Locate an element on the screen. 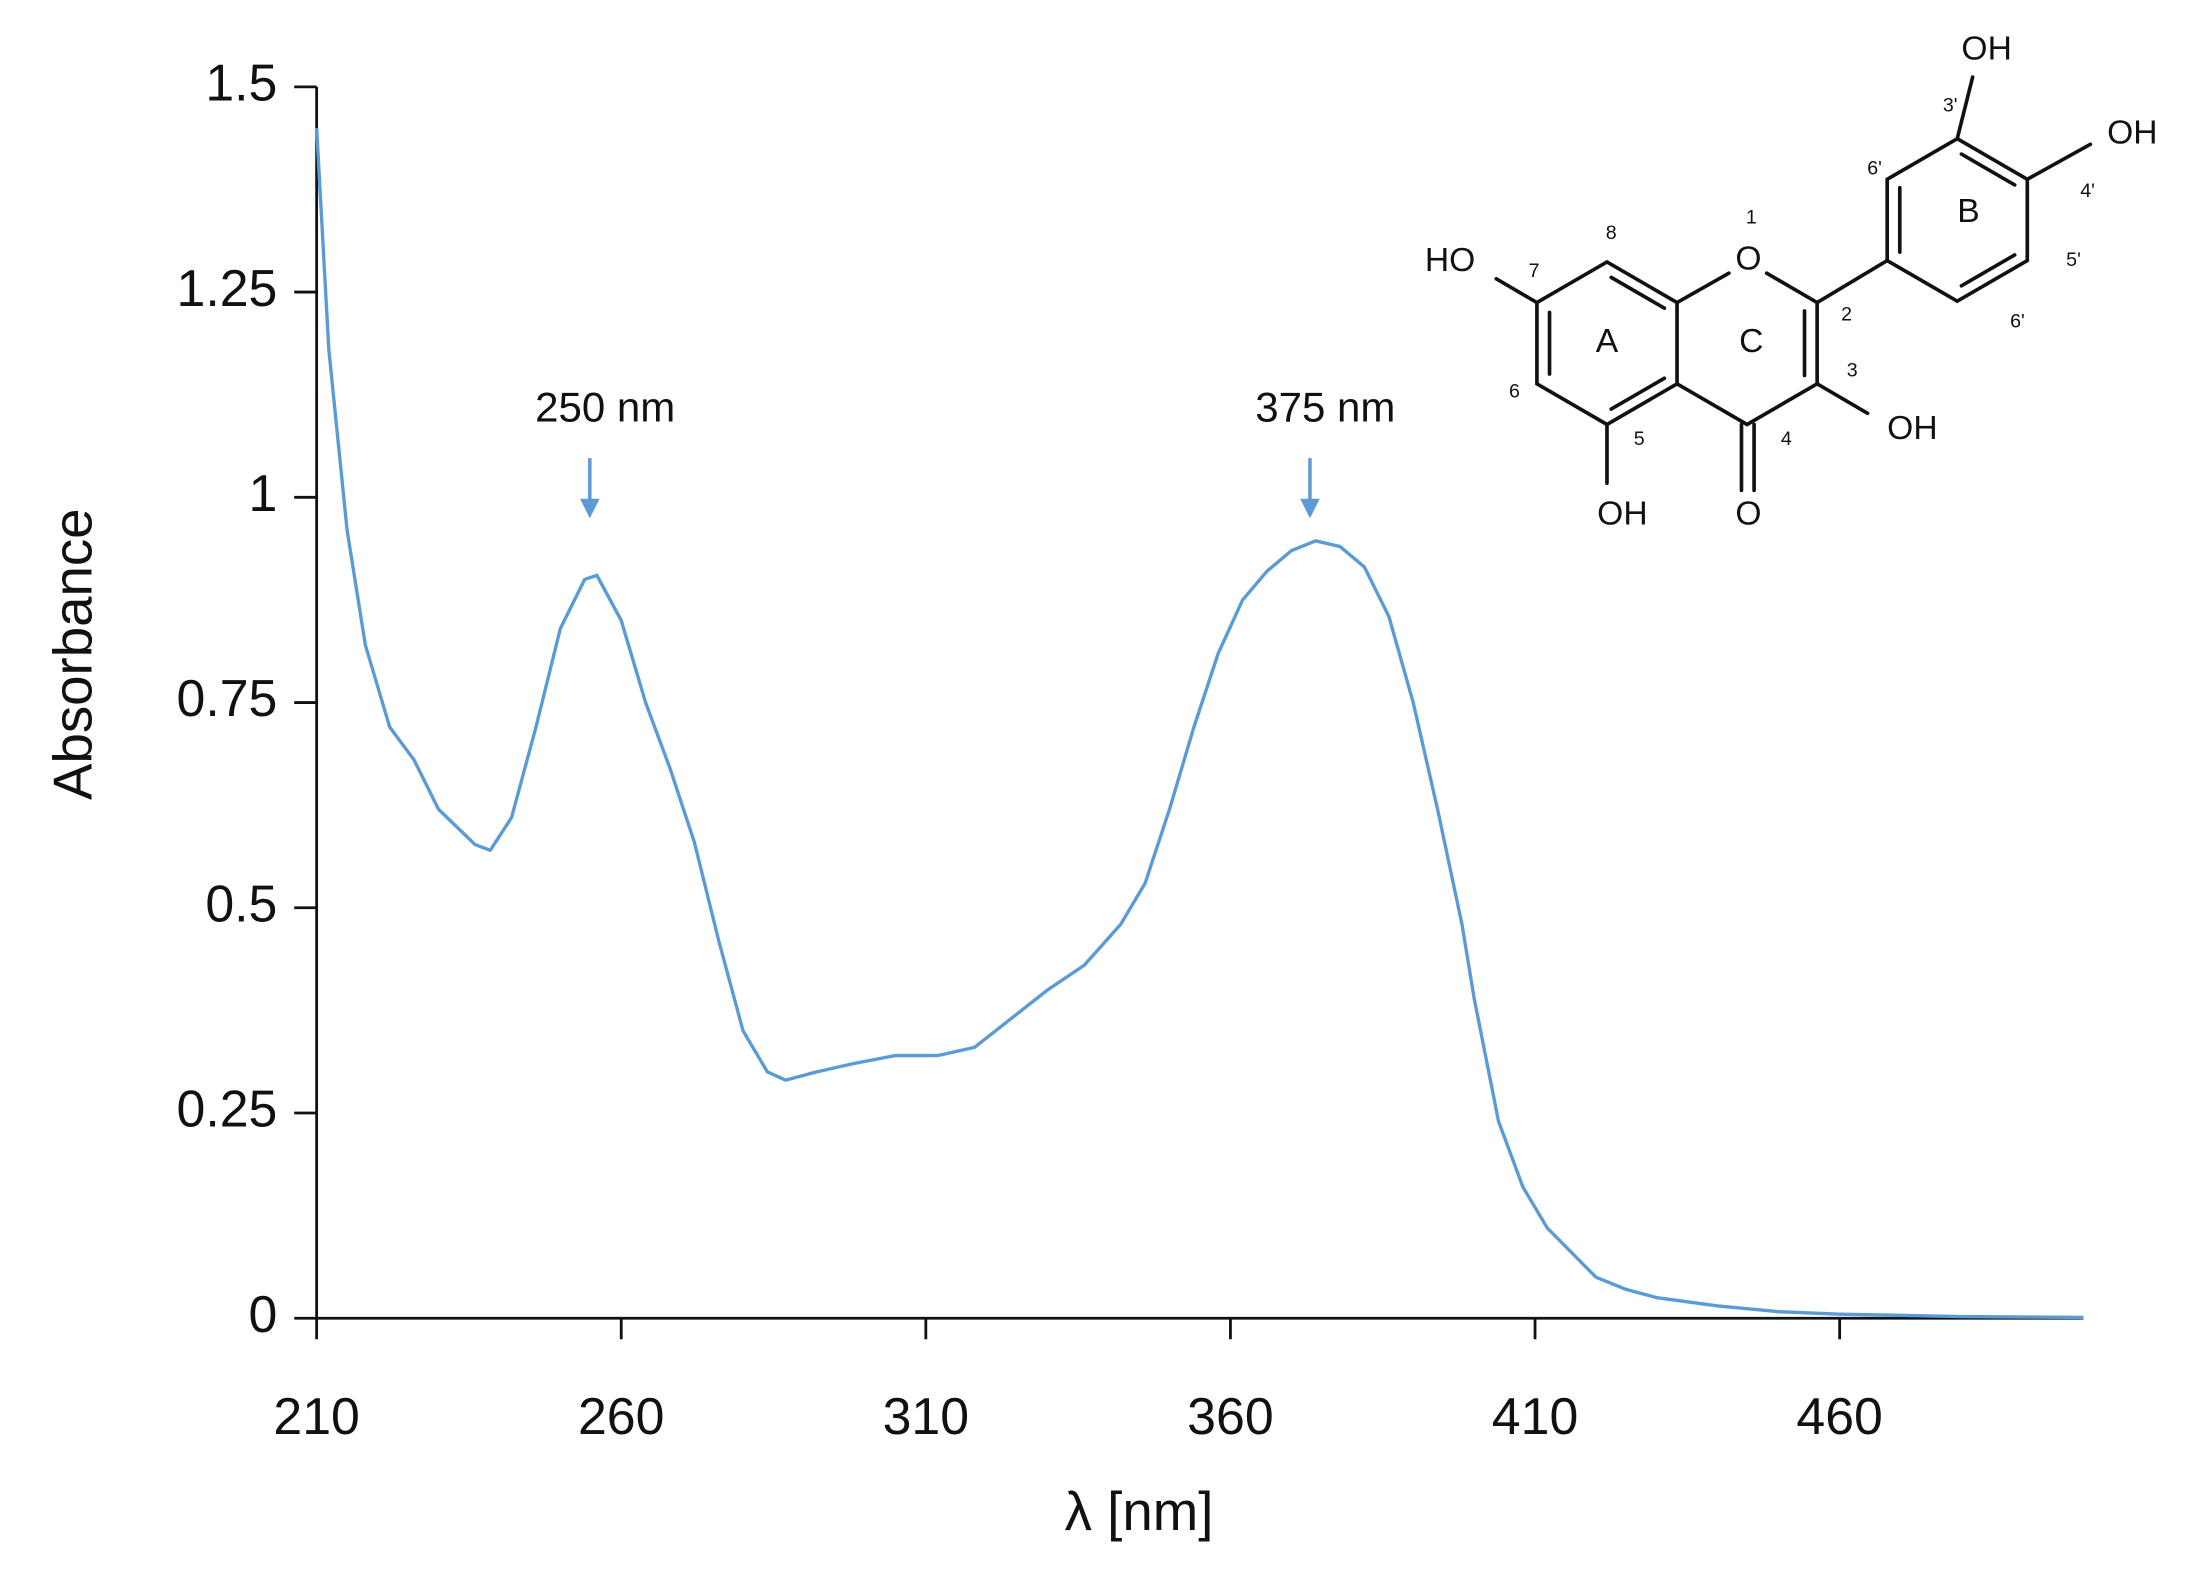 The width and height of the screenshot is (2187, 1569). structure-label: B is located at coordinates (1968, 211).